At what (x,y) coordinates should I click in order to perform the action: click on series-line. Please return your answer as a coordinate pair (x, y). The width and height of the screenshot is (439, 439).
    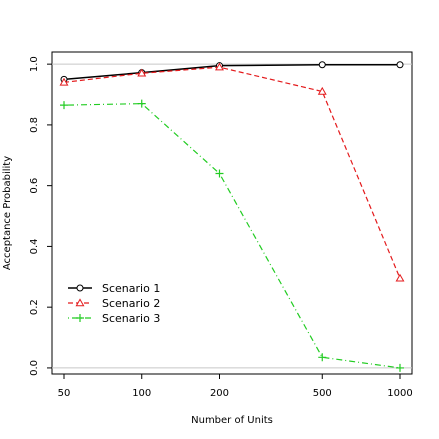
    Looking at the image, I should click on (231, 72).